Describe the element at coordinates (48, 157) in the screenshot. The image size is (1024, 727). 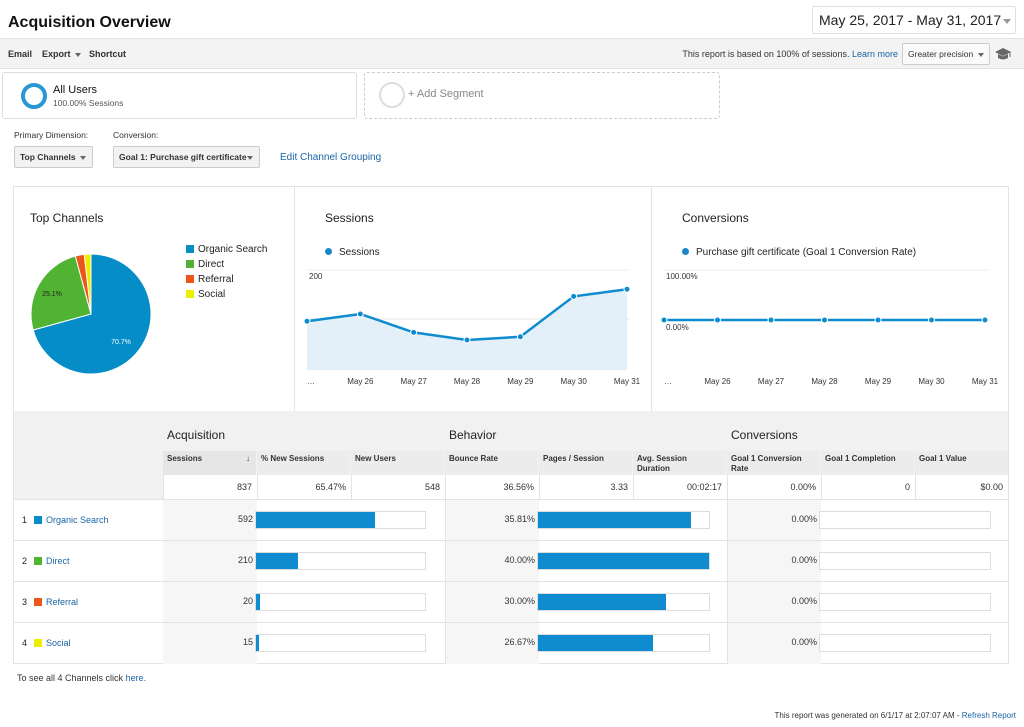
I see `primary-dimension-value: Top Channels` at that location.